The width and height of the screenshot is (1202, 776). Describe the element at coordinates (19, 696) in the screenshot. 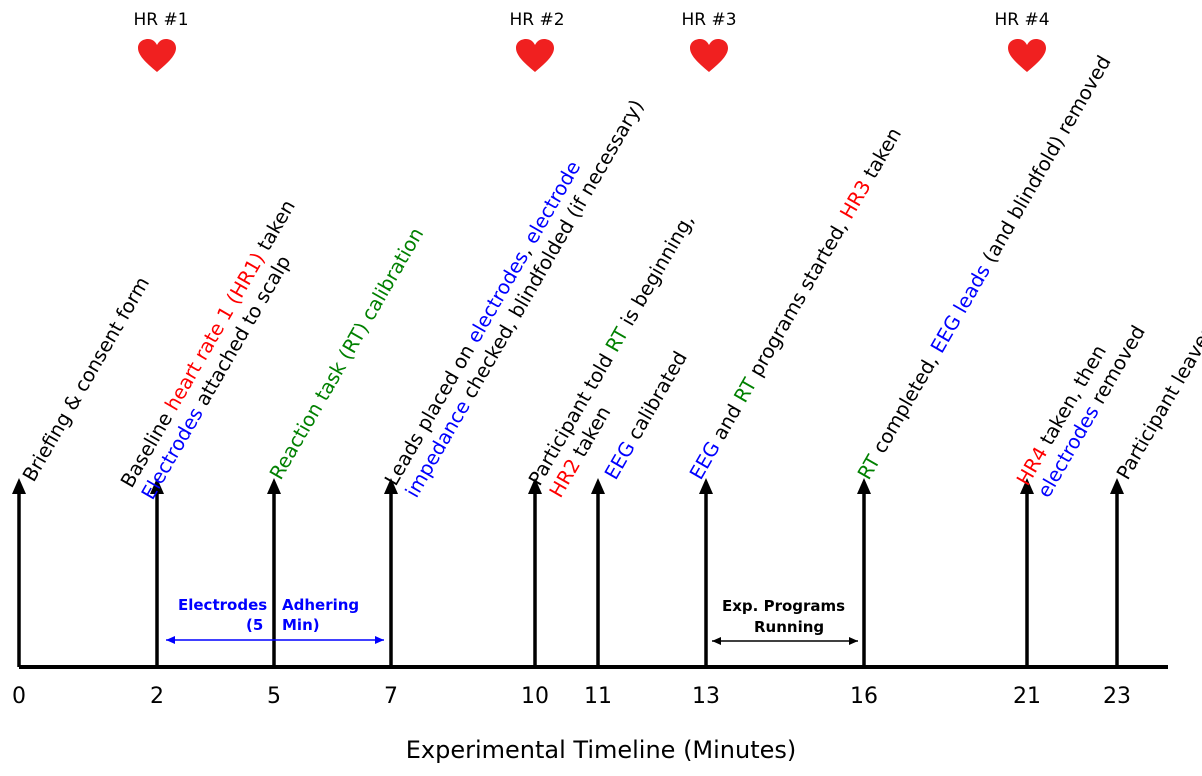

I see `tick-label: 0` at that location.